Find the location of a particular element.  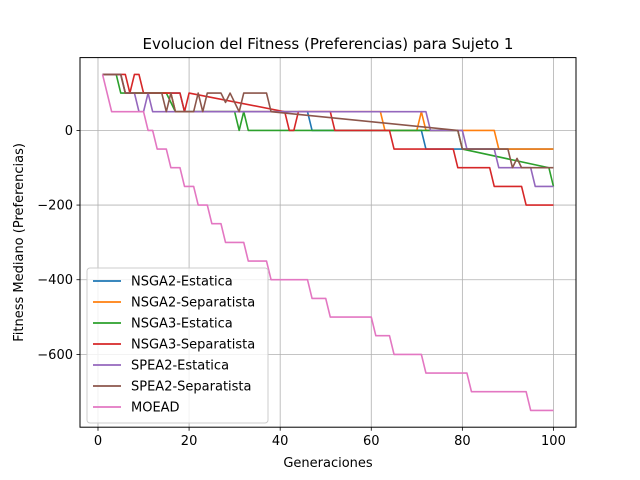

x-tick-label: 0 is located at coordinates (98, 441).